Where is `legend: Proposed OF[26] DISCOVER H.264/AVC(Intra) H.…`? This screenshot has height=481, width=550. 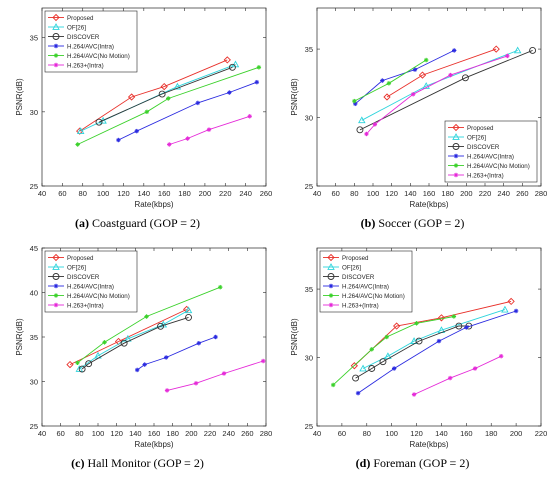 legend: Proposed OF[26] DISCOVER H.264/AVC(Intra) H.… is located at coordinates (366, 281).